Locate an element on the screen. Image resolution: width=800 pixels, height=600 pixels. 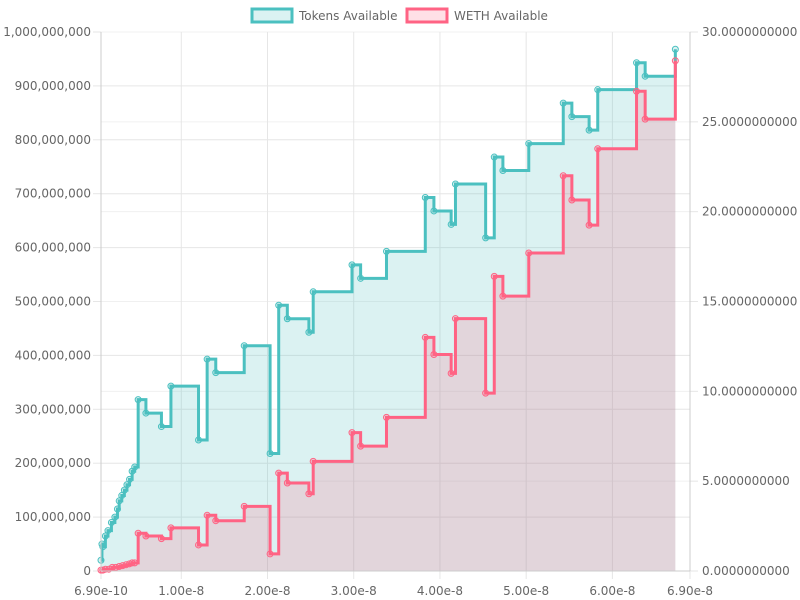
y-left-tick-label: 600,000,000 is located at coordinates (53, 248).